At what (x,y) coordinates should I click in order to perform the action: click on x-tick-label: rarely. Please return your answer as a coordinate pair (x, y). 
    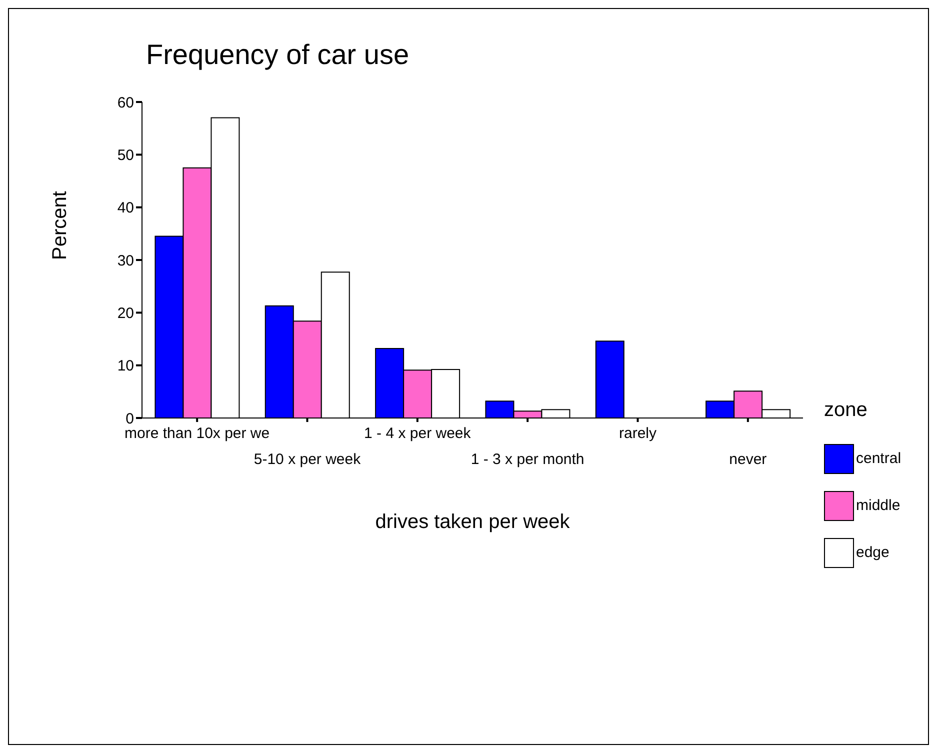
    Looking at the image, I should click on (637, 433).